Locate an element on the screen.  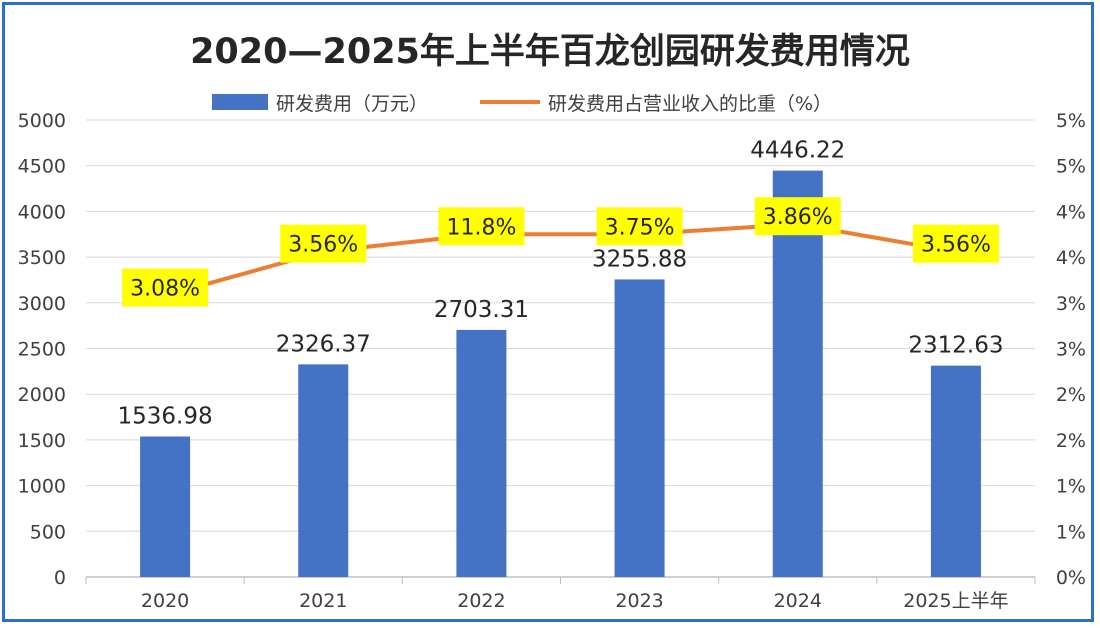
y-left-tick-label: 2000 is located at coordinates (42, 395).